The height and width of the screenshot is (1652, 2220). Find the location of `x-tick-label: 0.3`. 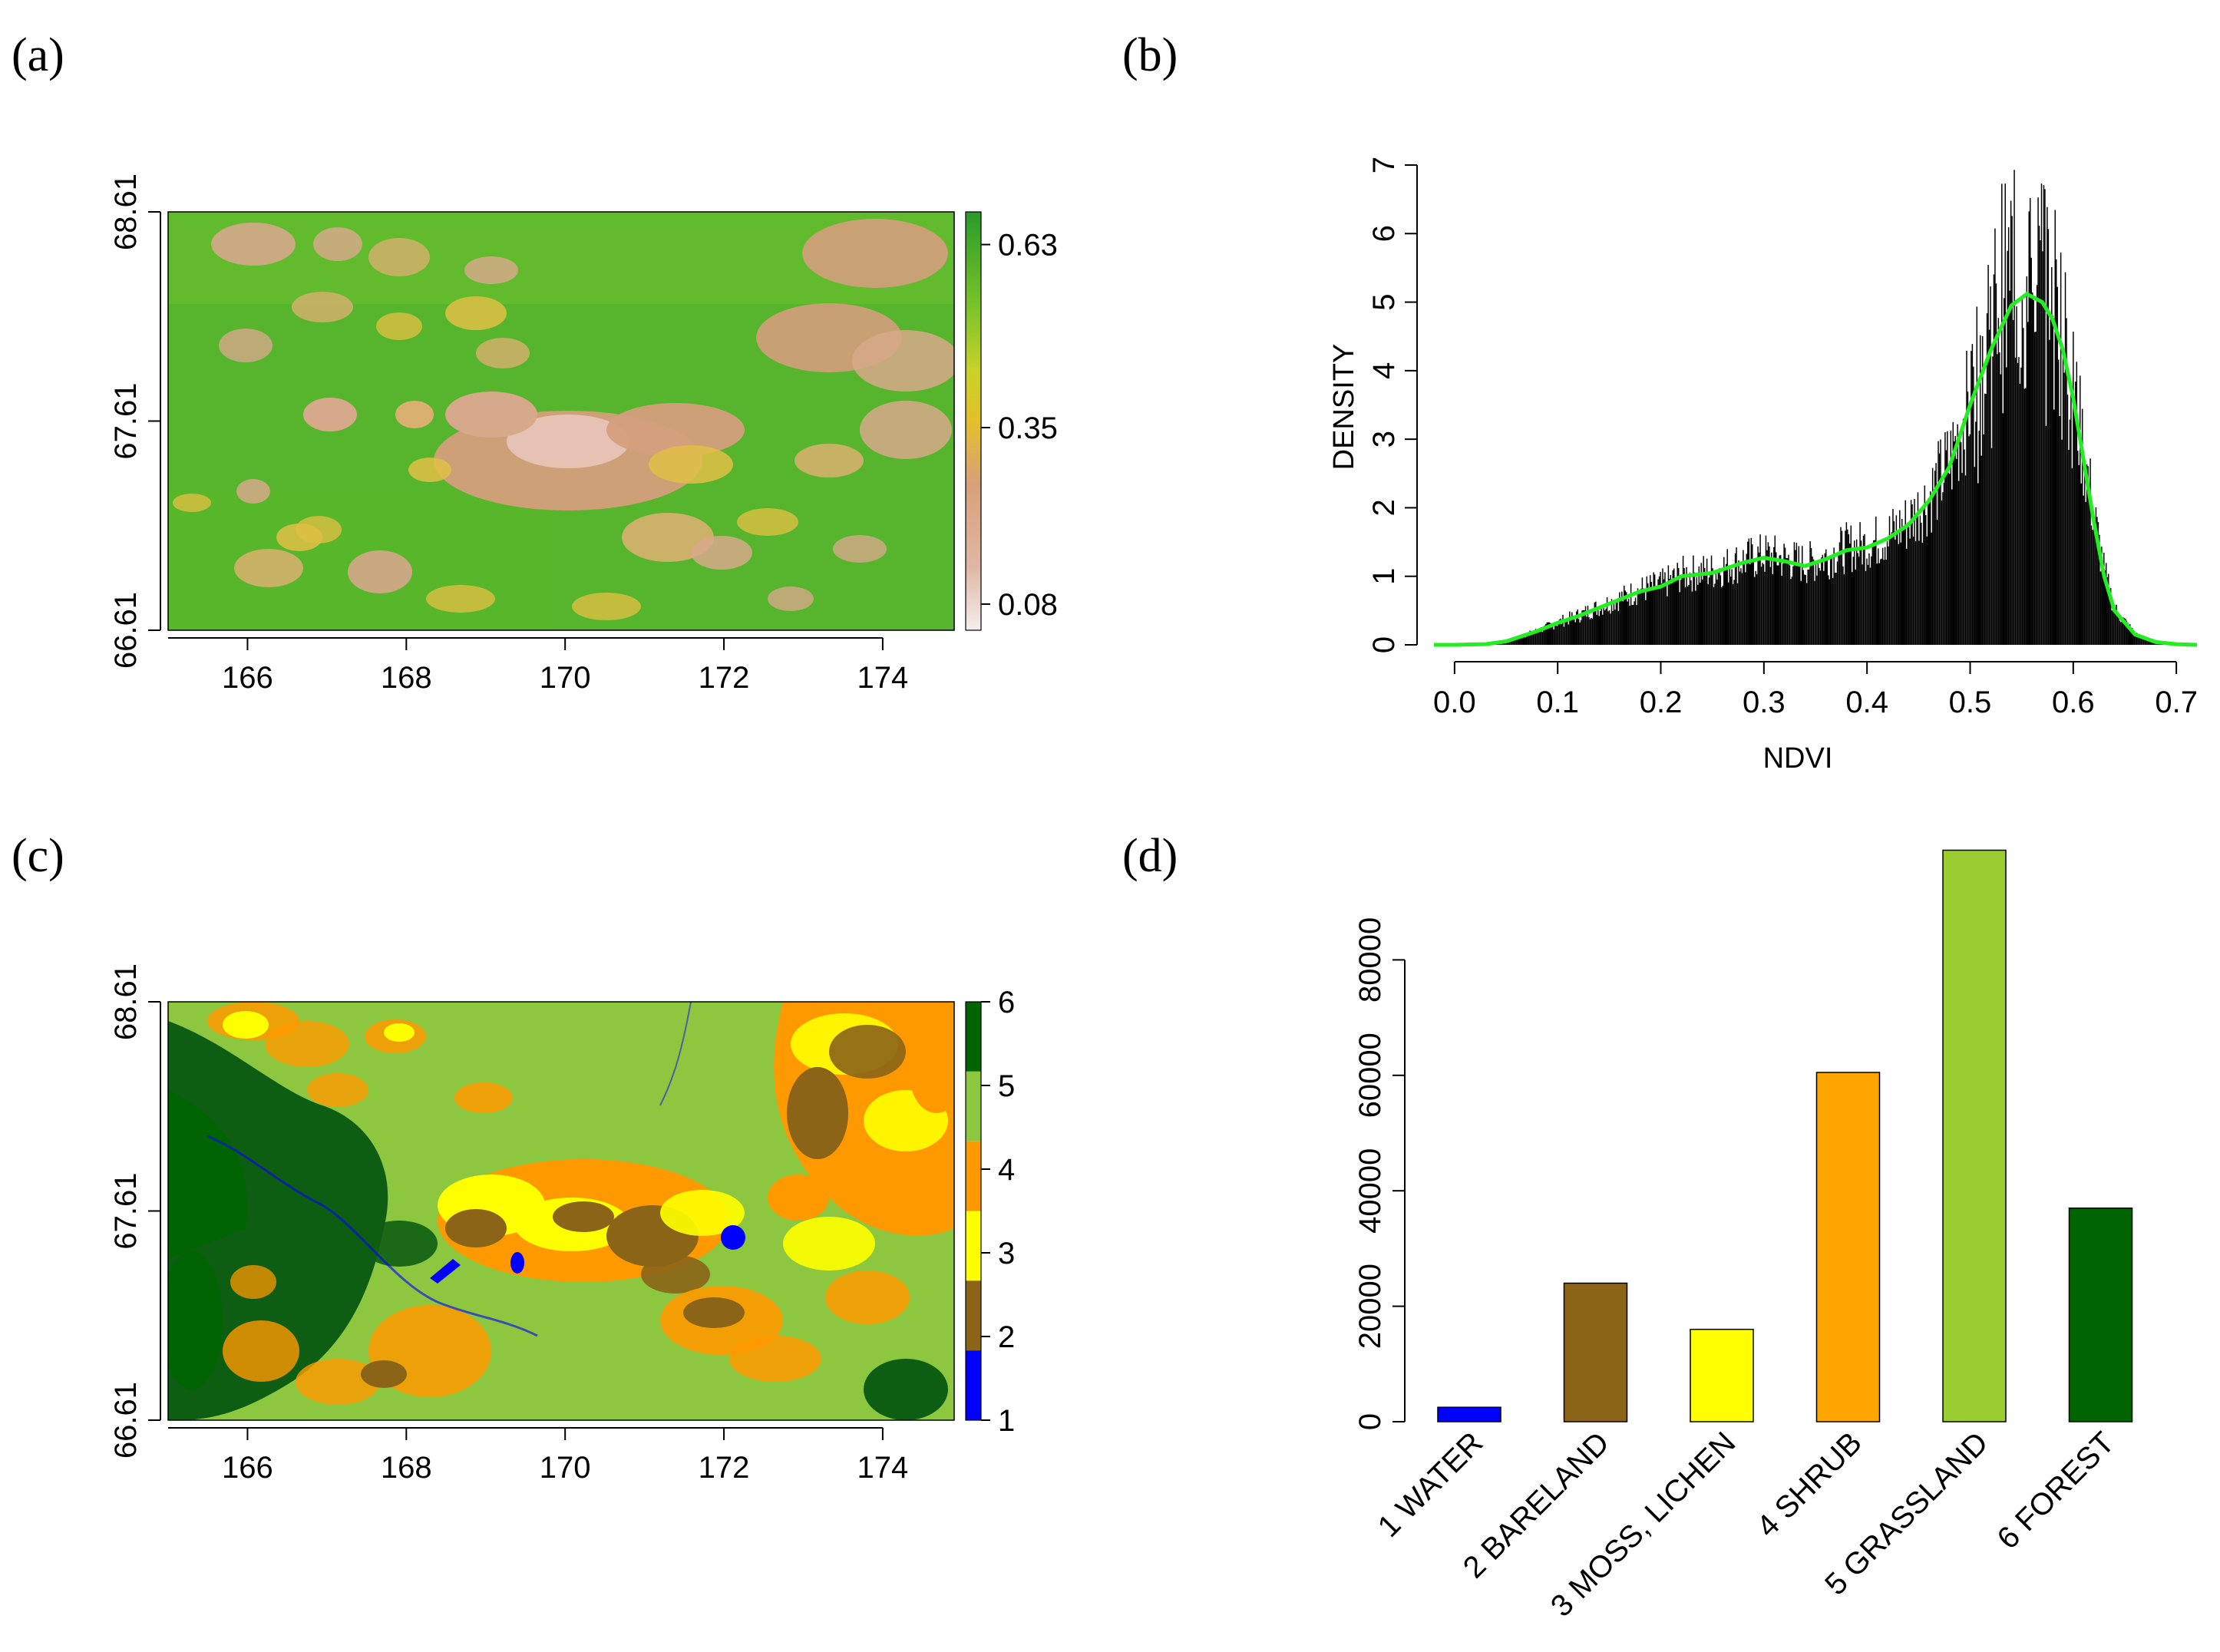

x-tick-label: 0.3 is located at coordinates (1765, 702).